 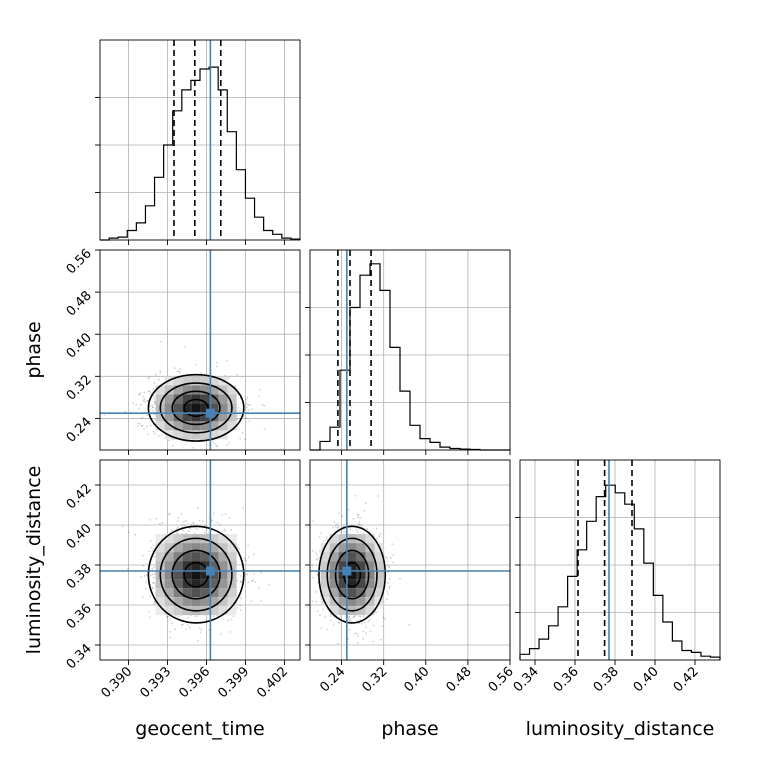 What do you see at coordinates (200, 350) in the screenshot?
I see `scatter-panel-geocent_time-phase-border` at bounding box center [200, 350].